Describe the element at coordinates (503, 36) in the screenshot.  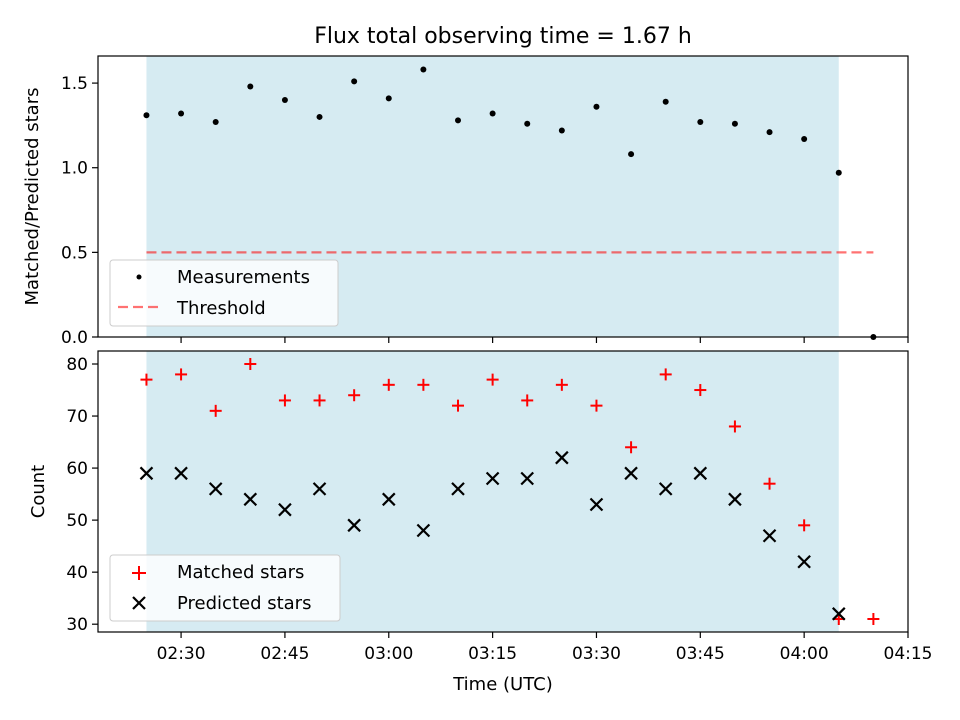
I see `chart-title: Flux total observing time = 1.67 h` at that location.